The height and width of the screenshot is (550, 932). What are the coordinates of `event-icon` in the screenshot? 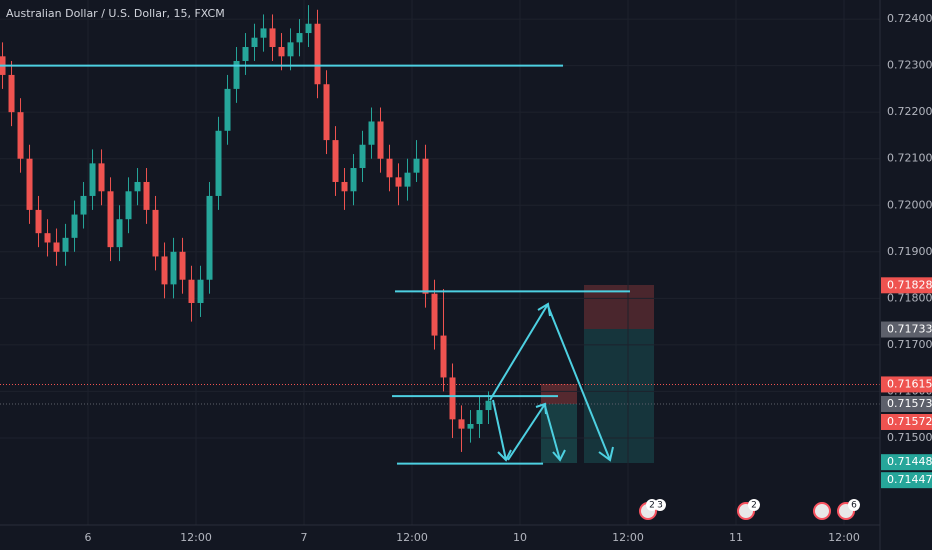 It's located at (822, 511).